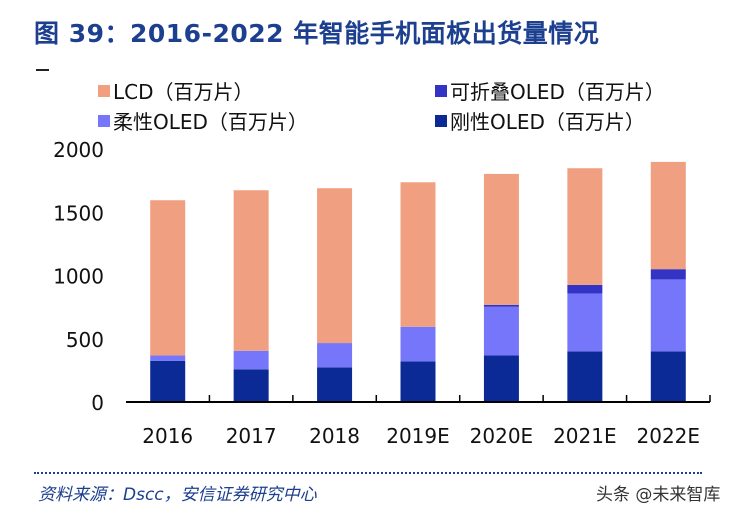 Image resolution: width=736 pixels, height=514 pixels. What do you see at coordinates (557, 92) in the screenshot?
I see `legend-label: 可折叠OLED（百万片）` at bounding box center [557, 92].